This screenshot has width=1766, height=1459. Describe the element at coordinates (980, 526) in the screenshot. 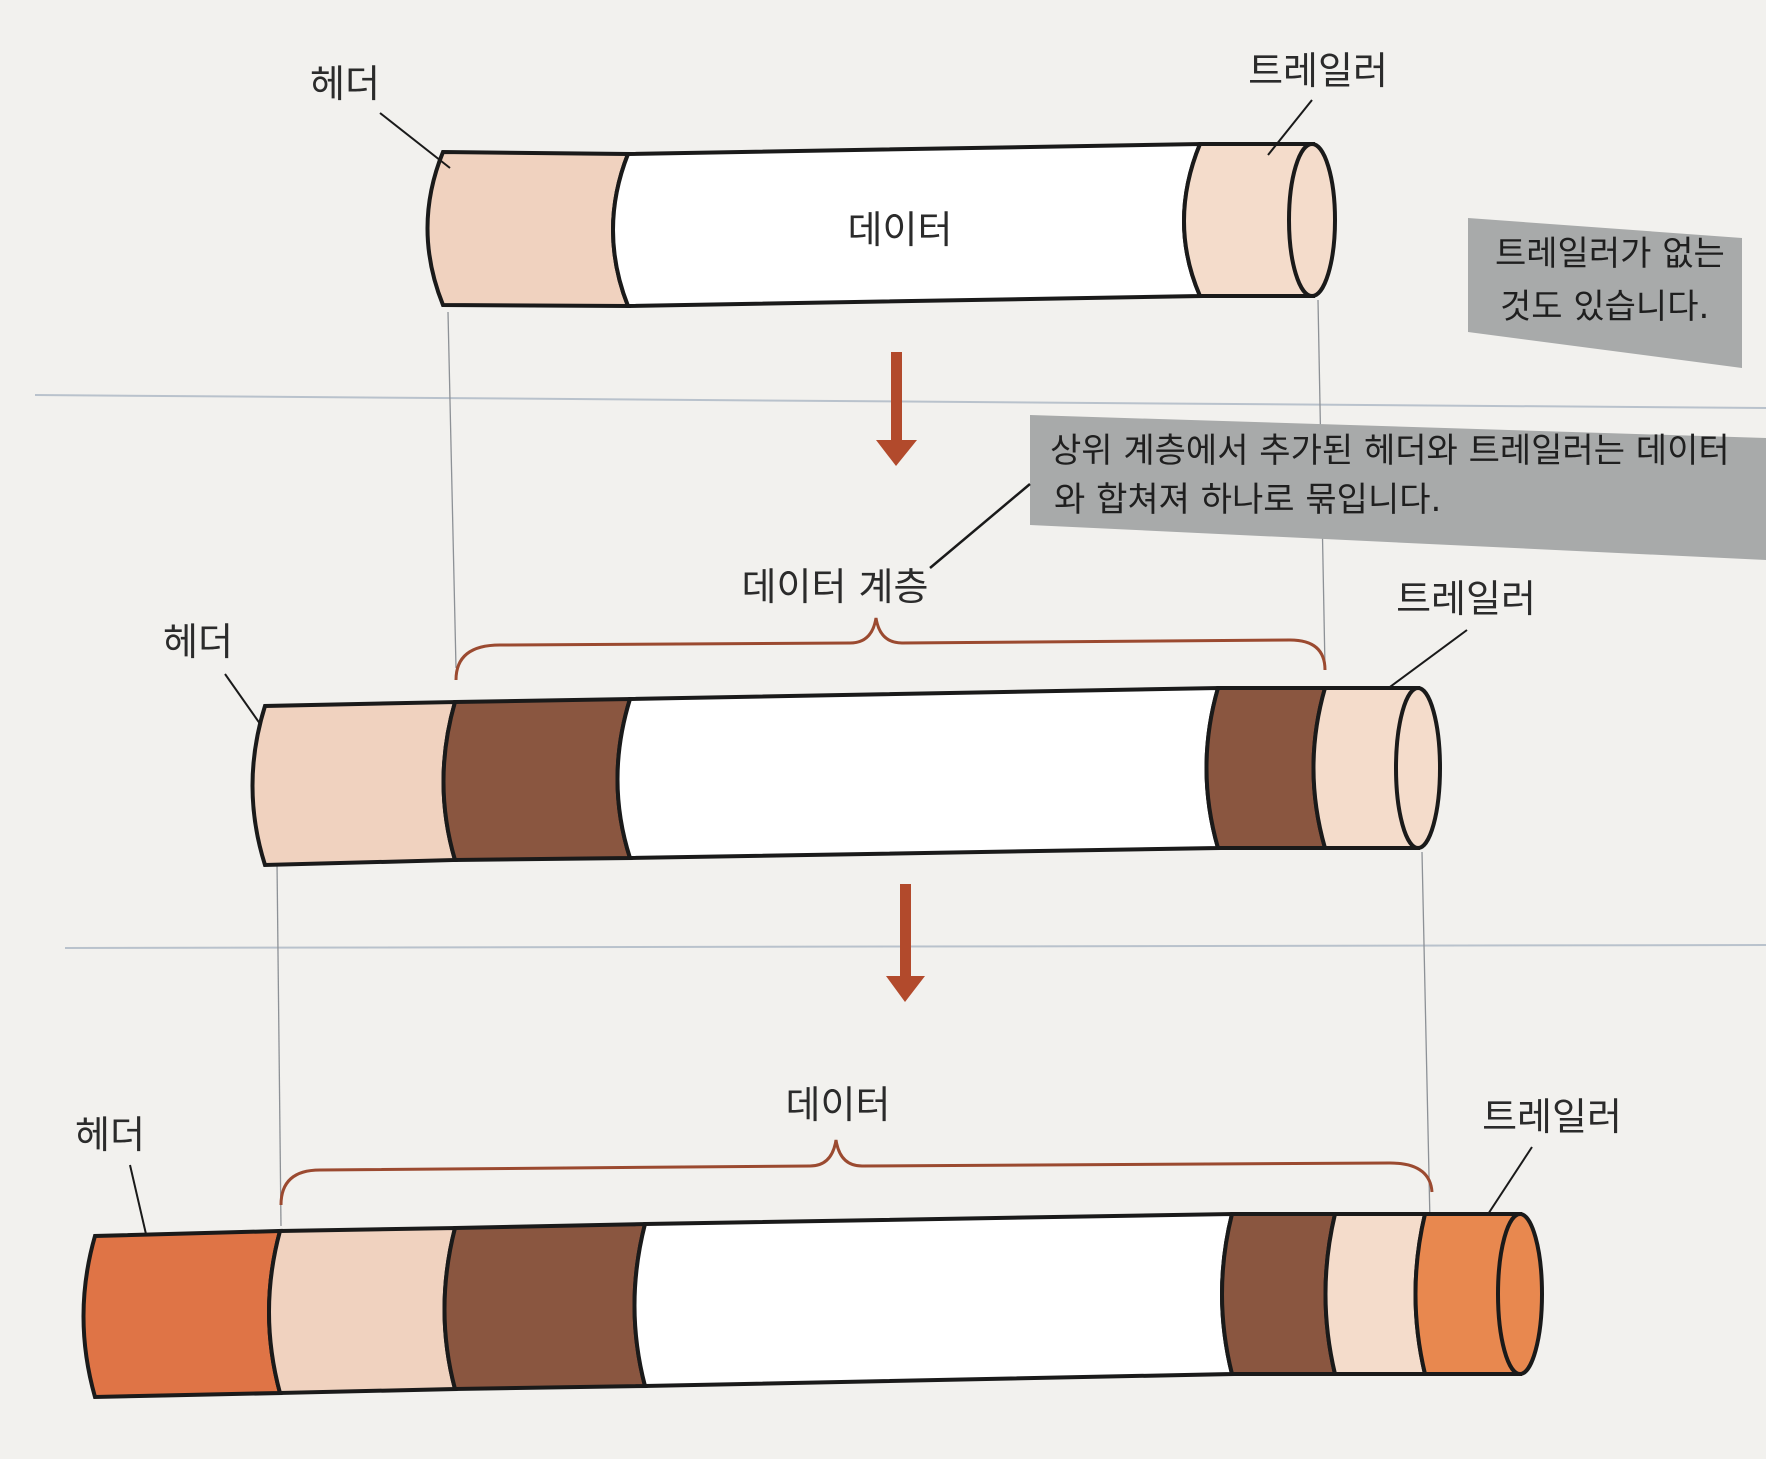

I see `note-combined-leader` at that location.